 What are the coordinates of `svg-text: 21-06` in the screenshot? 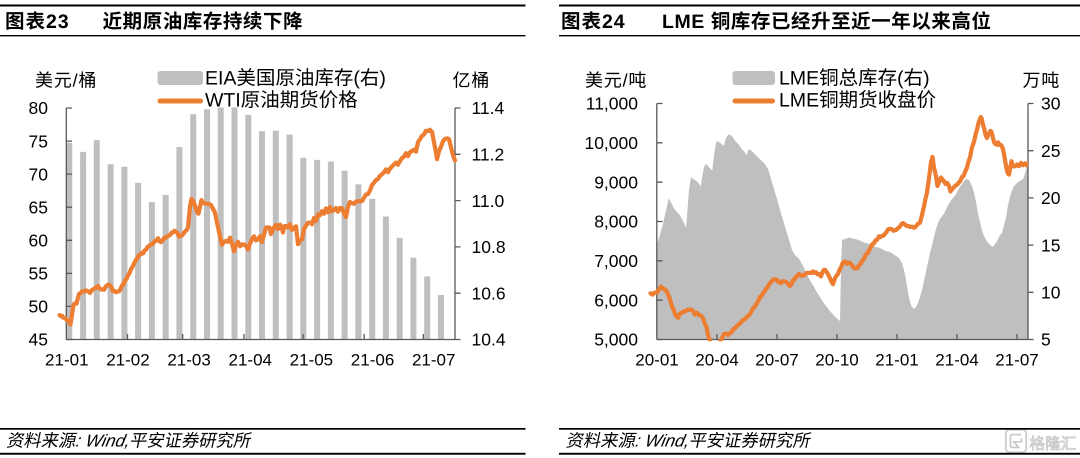 It's located at (372, 360).